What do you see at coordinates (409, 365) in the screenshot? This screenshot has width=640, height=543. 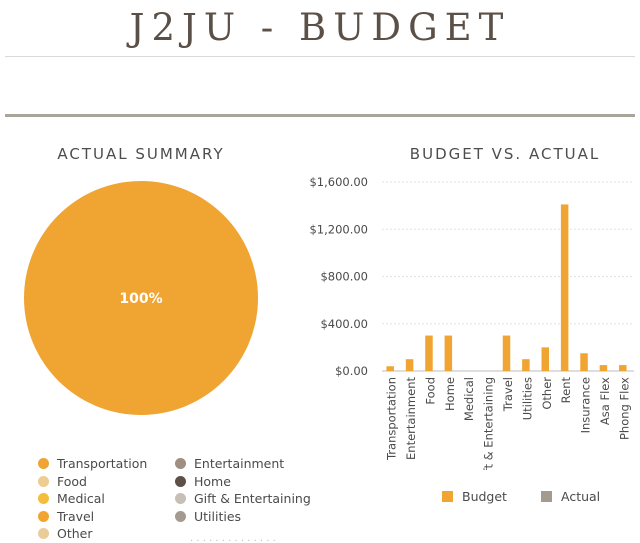 I see `bar-budget-entertainment` at bounding box center [409, 365].